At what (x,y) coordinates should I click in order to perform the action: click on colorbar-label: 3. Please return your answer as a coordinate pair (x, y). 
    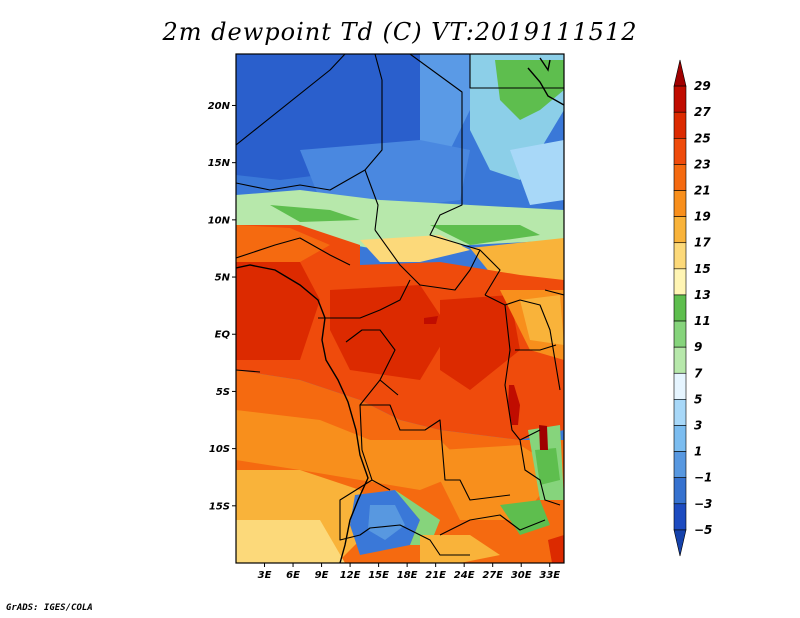
    Looking at the image, I should click on (698, 425).